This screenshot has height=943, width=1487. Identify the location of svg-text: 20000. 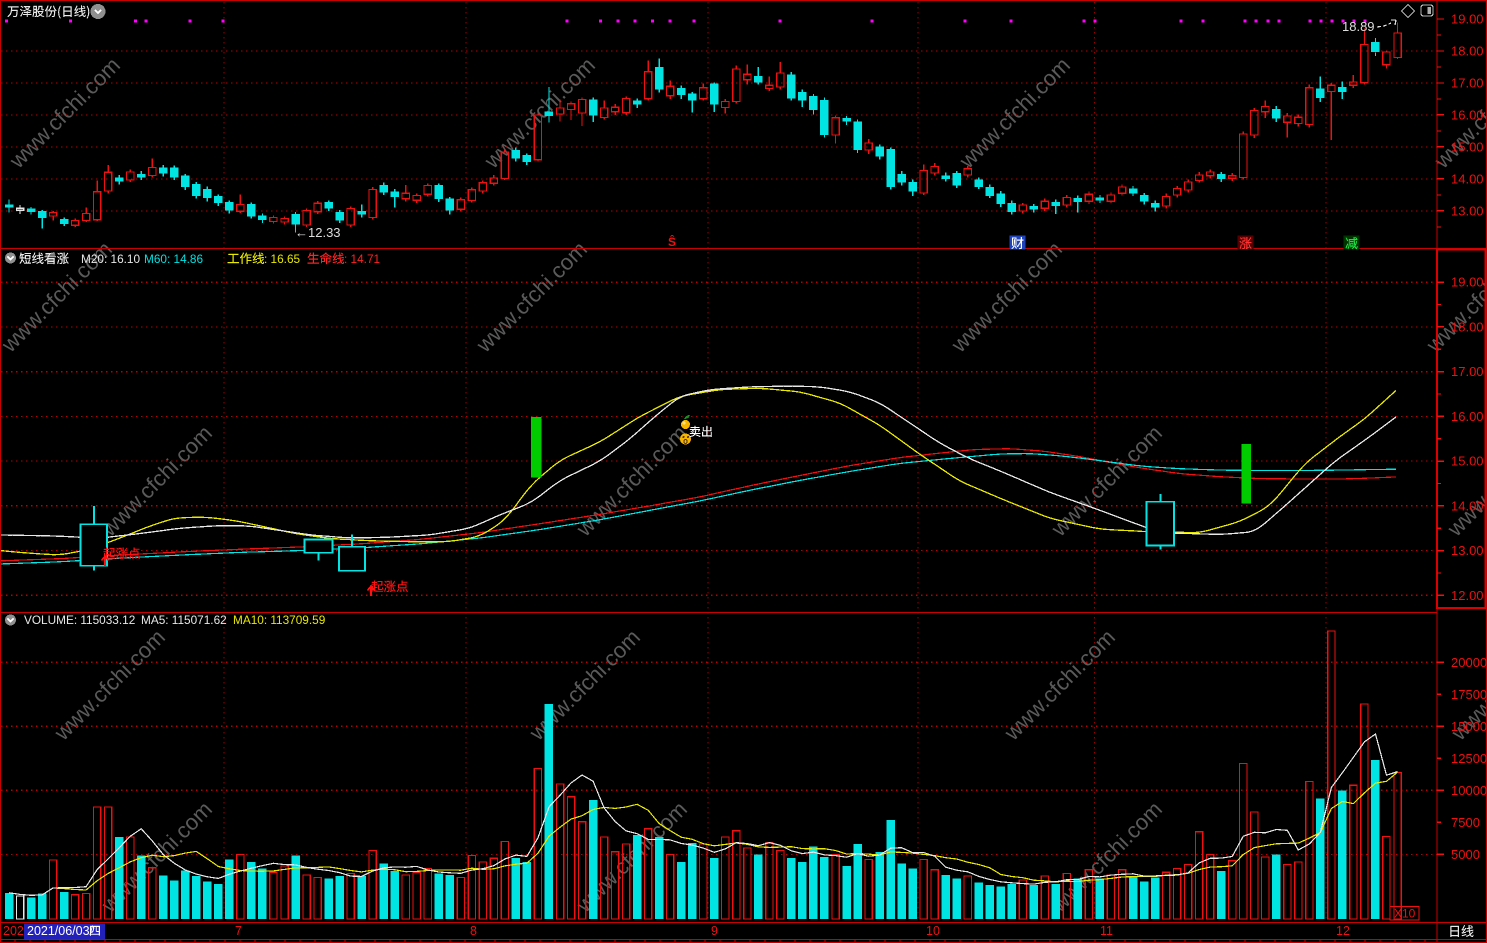
(1469, 662).